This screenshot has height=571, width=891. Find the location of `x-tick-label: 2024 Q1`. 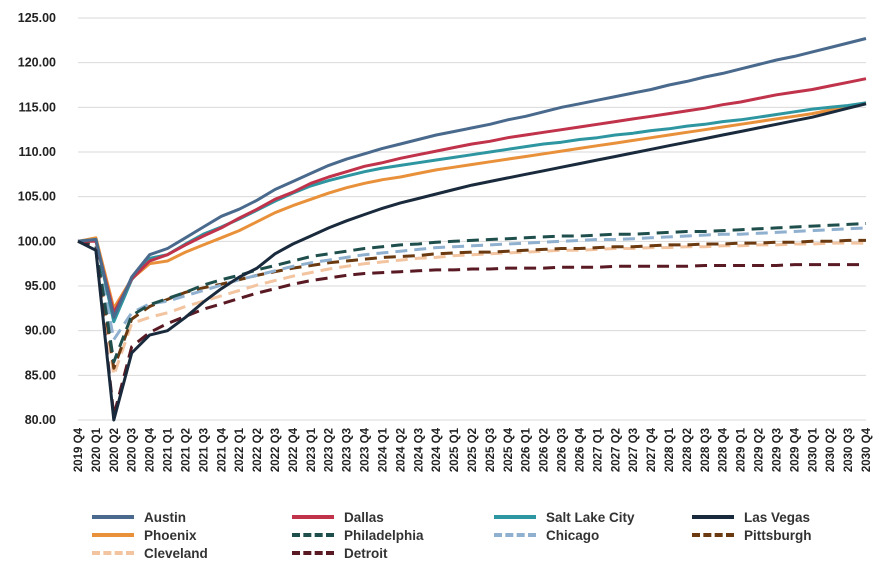

x-tick-label: 2024 Q1 is located at coordinates (383, 449).